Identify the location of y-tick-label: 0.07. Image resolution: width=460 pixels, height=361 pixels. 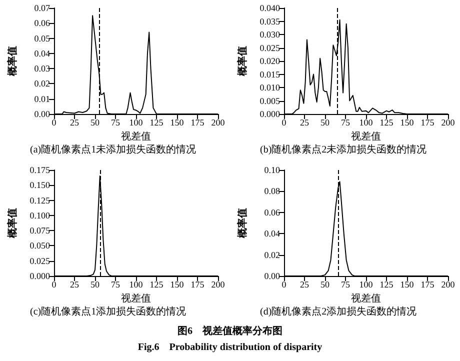
(42, 8).